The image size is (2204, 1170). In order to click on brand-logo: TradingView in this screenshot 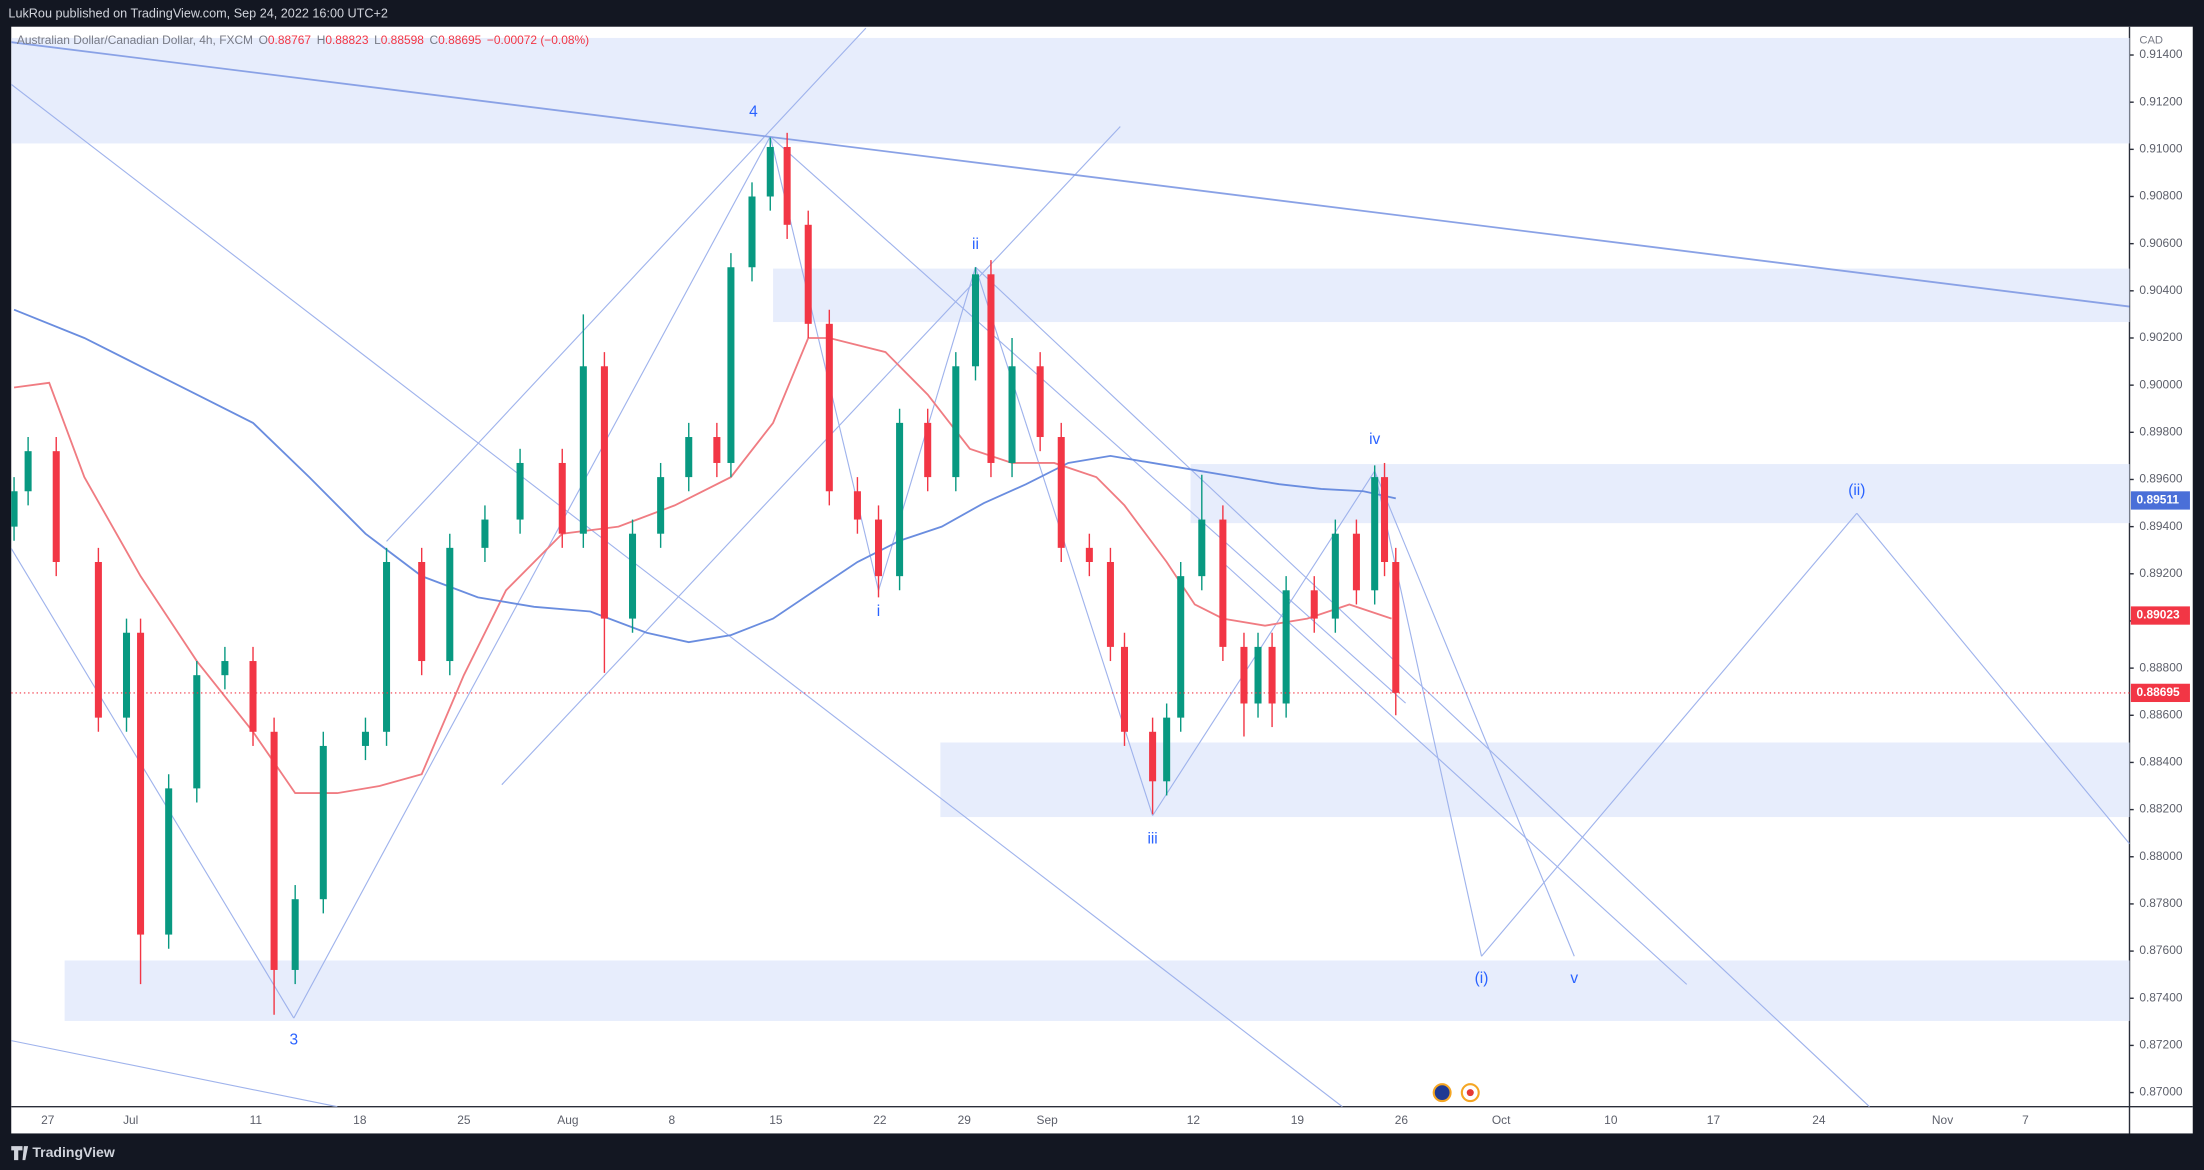, I will do `click(63, 1152)`.